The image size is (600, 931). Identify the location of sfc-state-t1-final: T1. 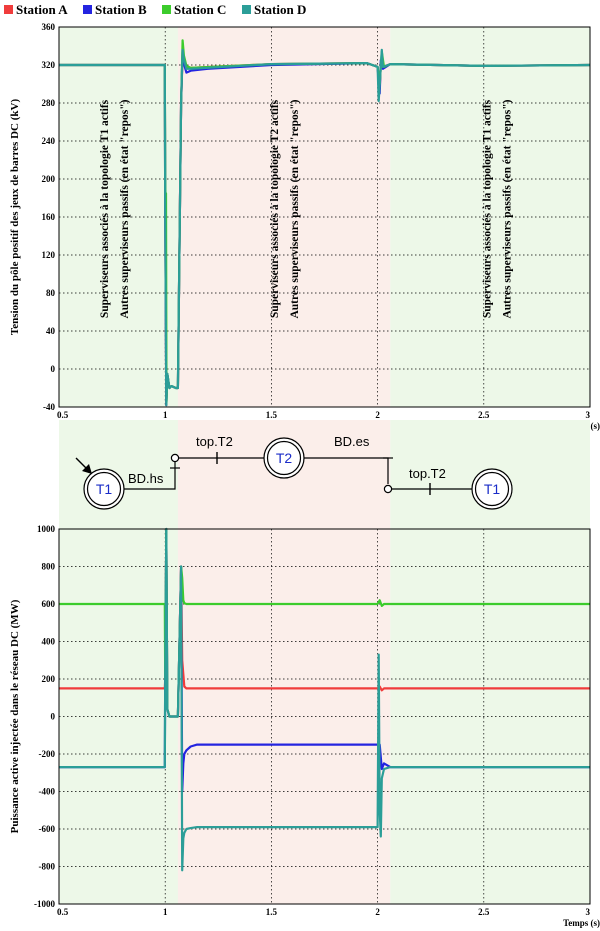
(492, 489).